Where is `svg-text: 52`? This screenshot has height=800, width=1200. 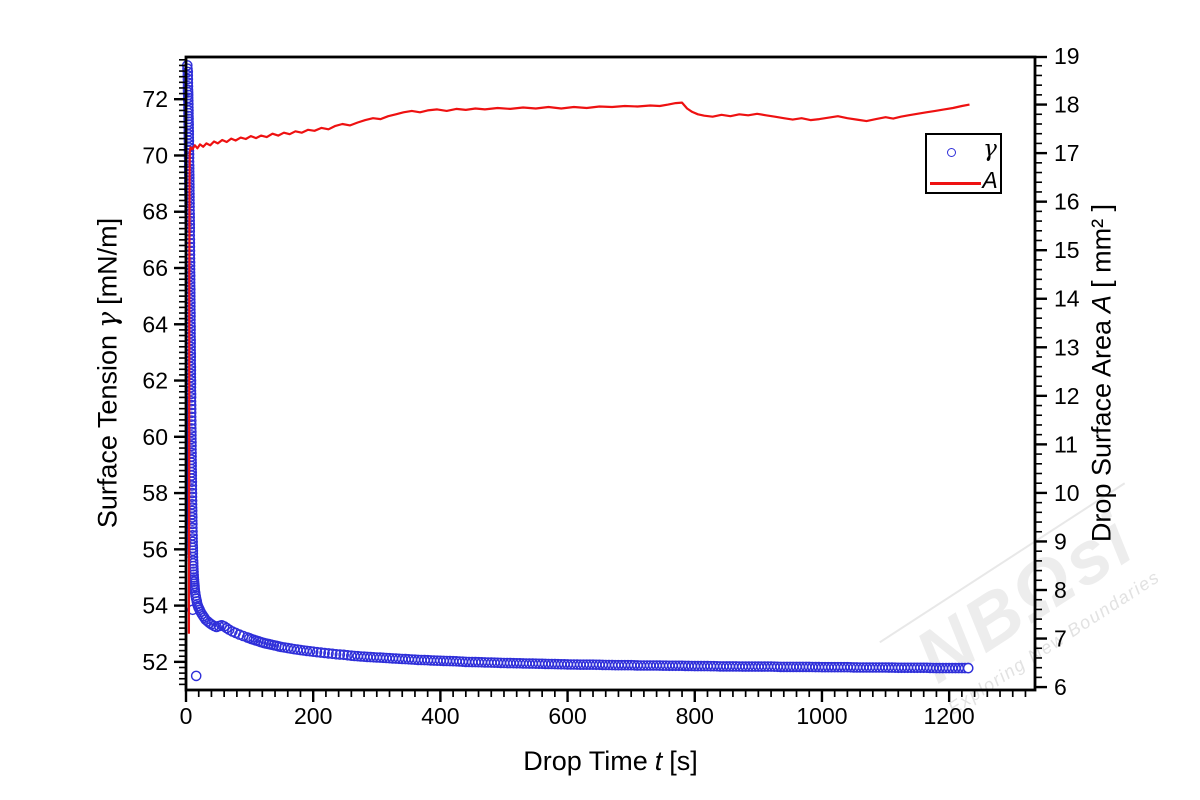 svg-text: 52 is located at coordinates (155, 662).